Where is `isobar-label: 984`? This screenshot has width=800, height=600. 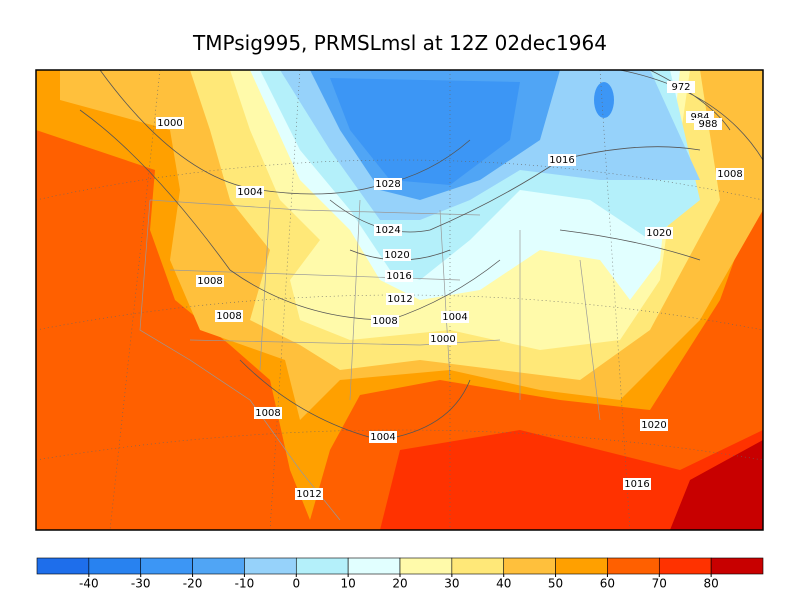
isobar-label: 984 is located at coordinates (699, 117).